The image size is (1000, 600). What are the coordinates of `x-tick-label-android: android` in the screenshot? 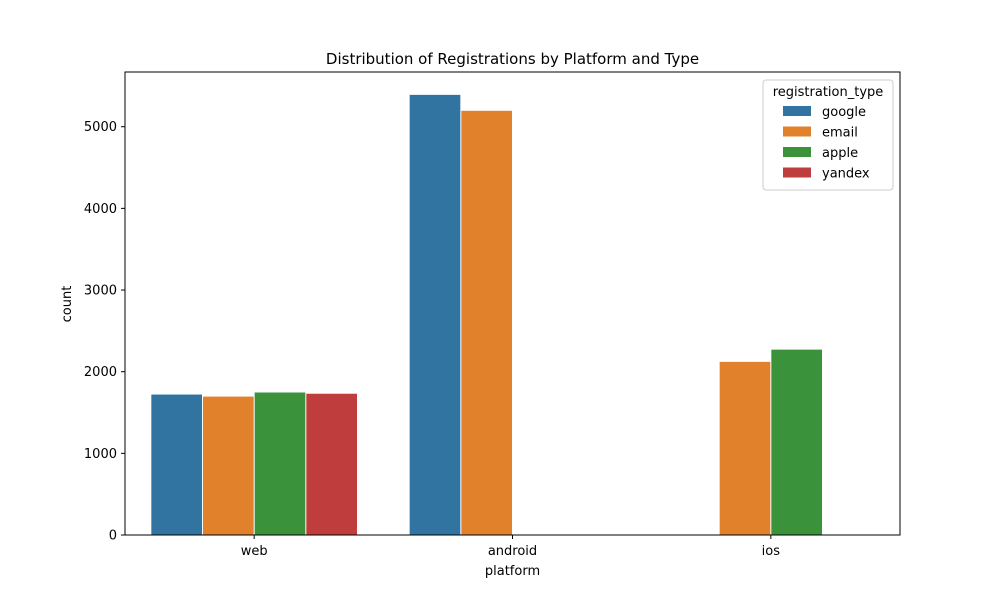 It's located at (512, 551).